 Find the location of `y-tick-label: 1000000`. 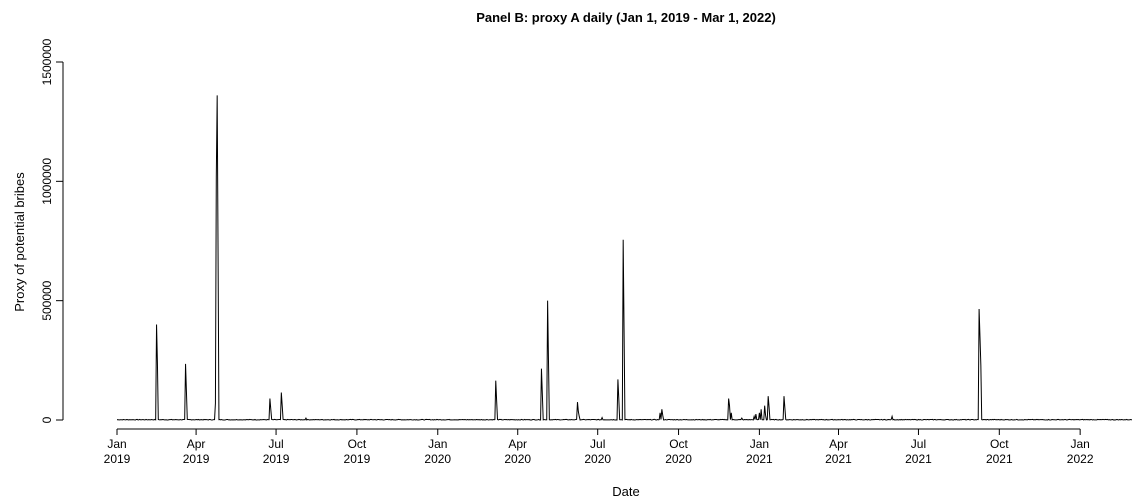

y-tick-label: 1000000 is located at coordinates (47, 181).